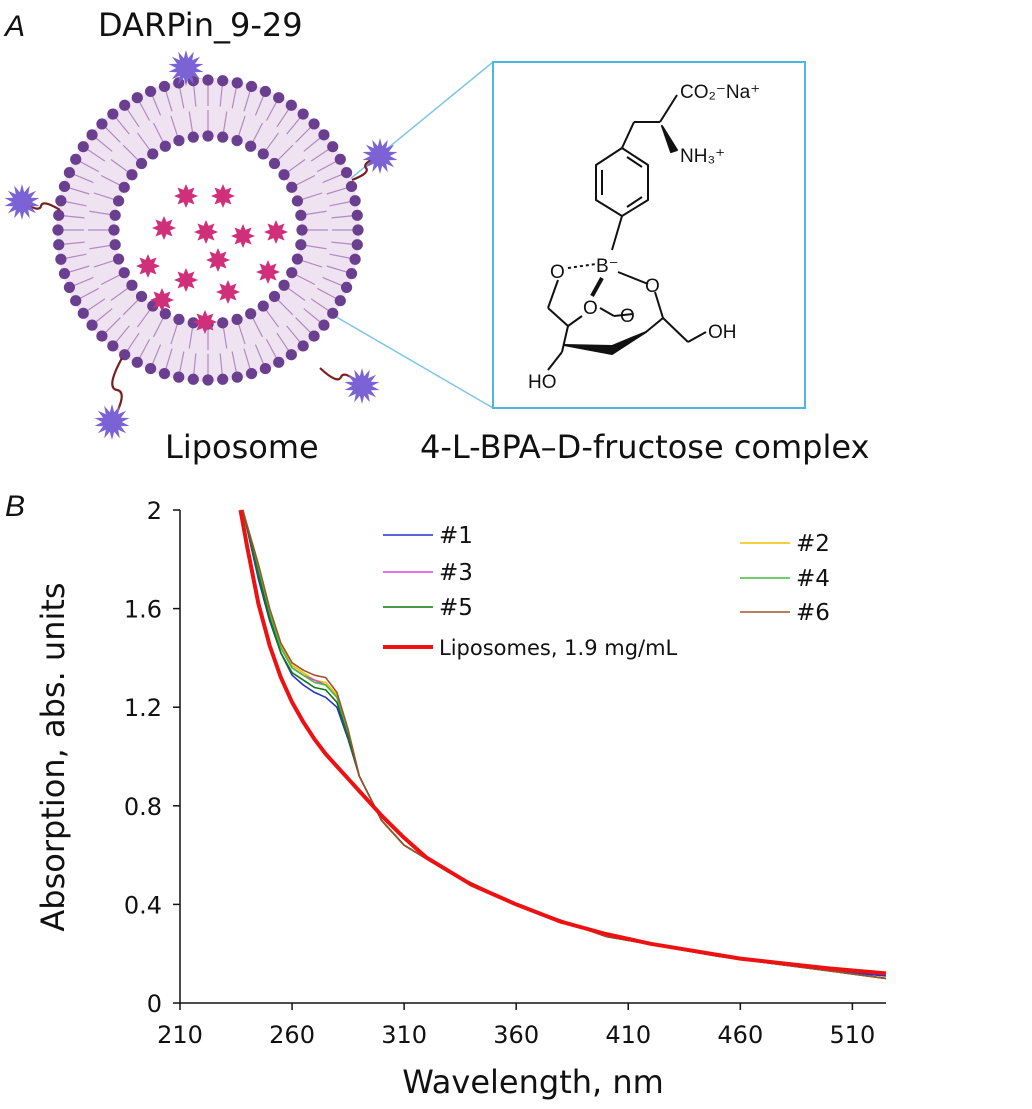  Describe the element at coordinates (154, 511) in the screenshot. I see `y-tick-label: 2` at that location.